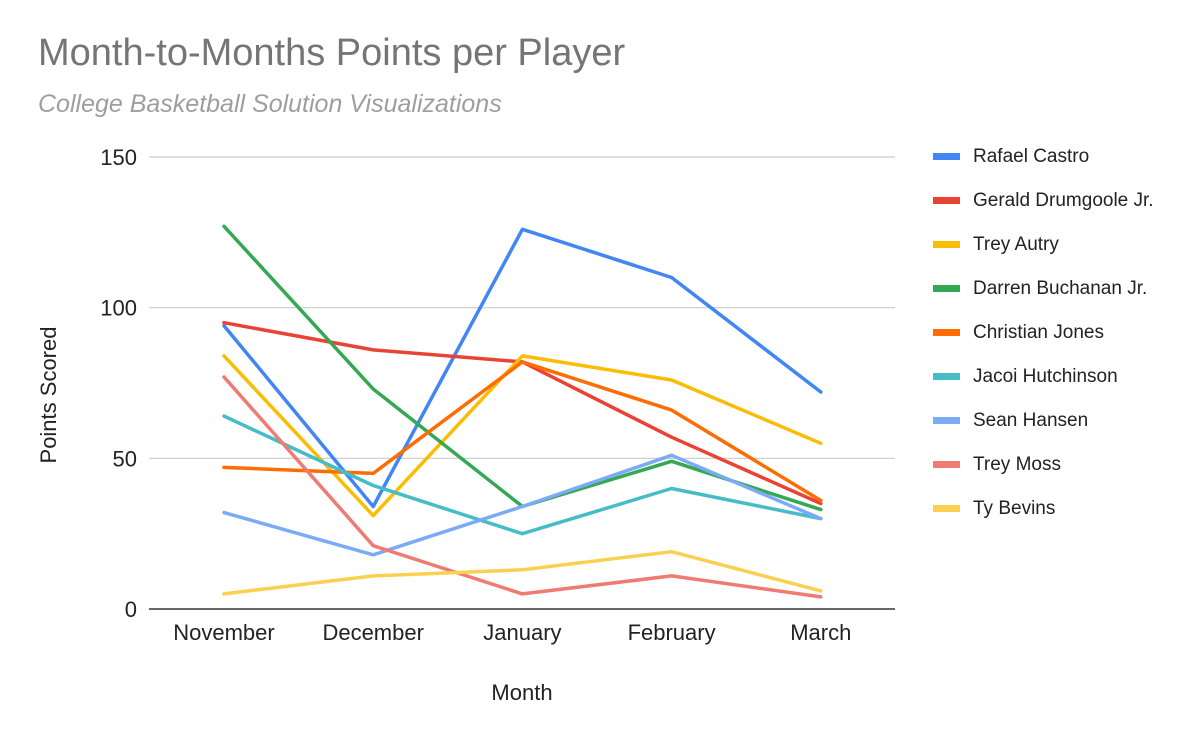 Image resolution: width=1200 pixels, height=742 pixels. Describe the element at coordinates (820, 632) in the screenshot. I see `x-tick-label: March` at that location.